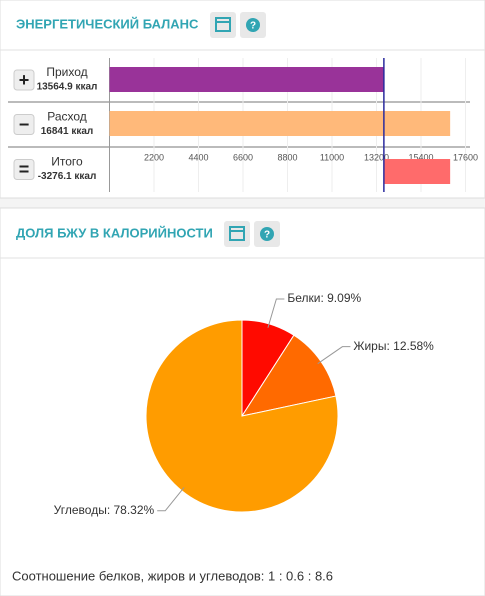 This screenshot has width=485, height=596. I want to click on slice-label: Белки: 9.09%, so click(324, 298).